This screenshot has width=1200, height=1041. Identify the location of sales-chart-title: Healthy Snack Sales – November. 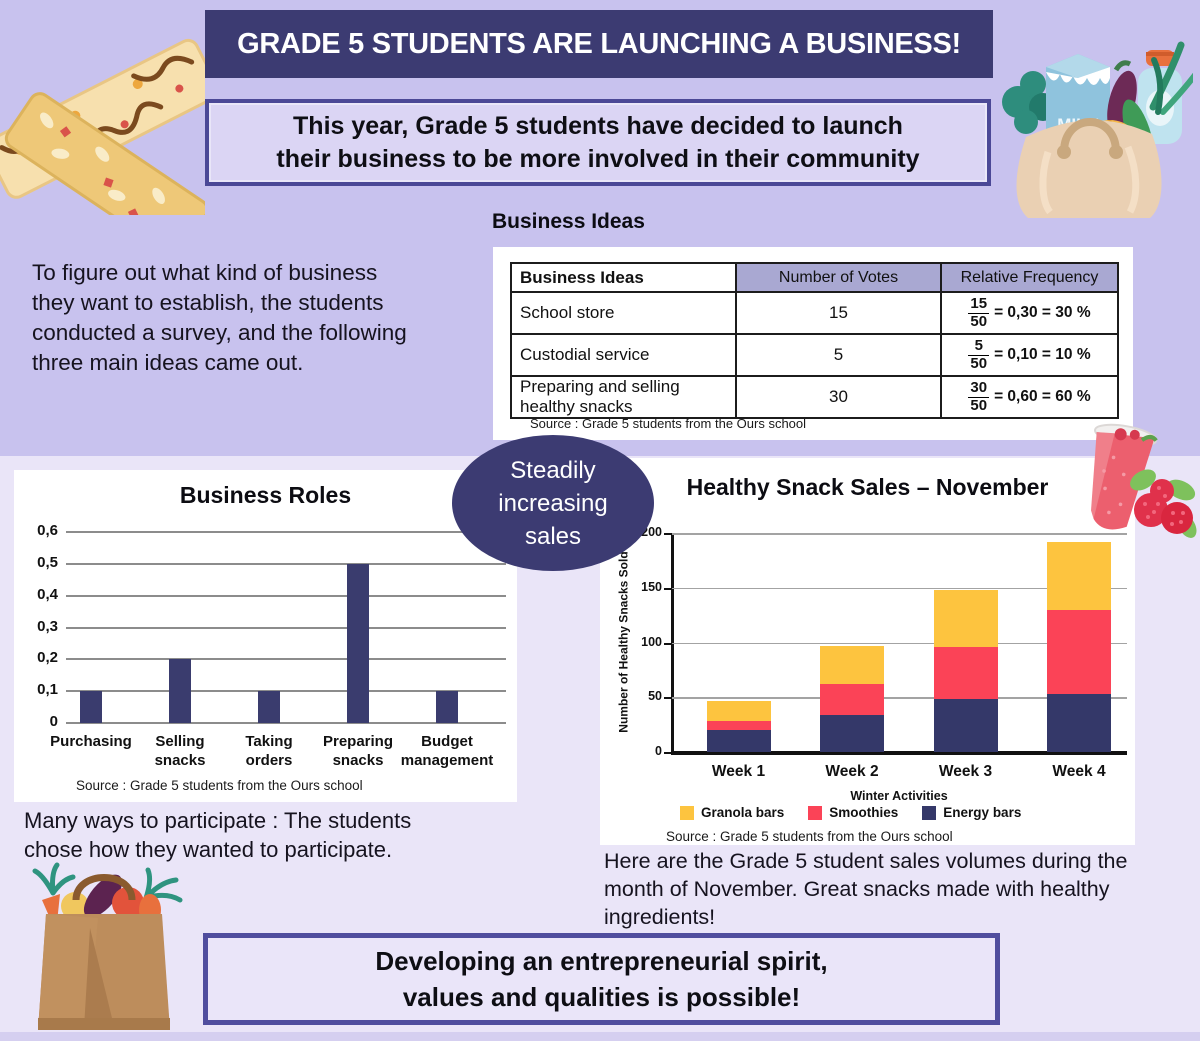
(867, 487).